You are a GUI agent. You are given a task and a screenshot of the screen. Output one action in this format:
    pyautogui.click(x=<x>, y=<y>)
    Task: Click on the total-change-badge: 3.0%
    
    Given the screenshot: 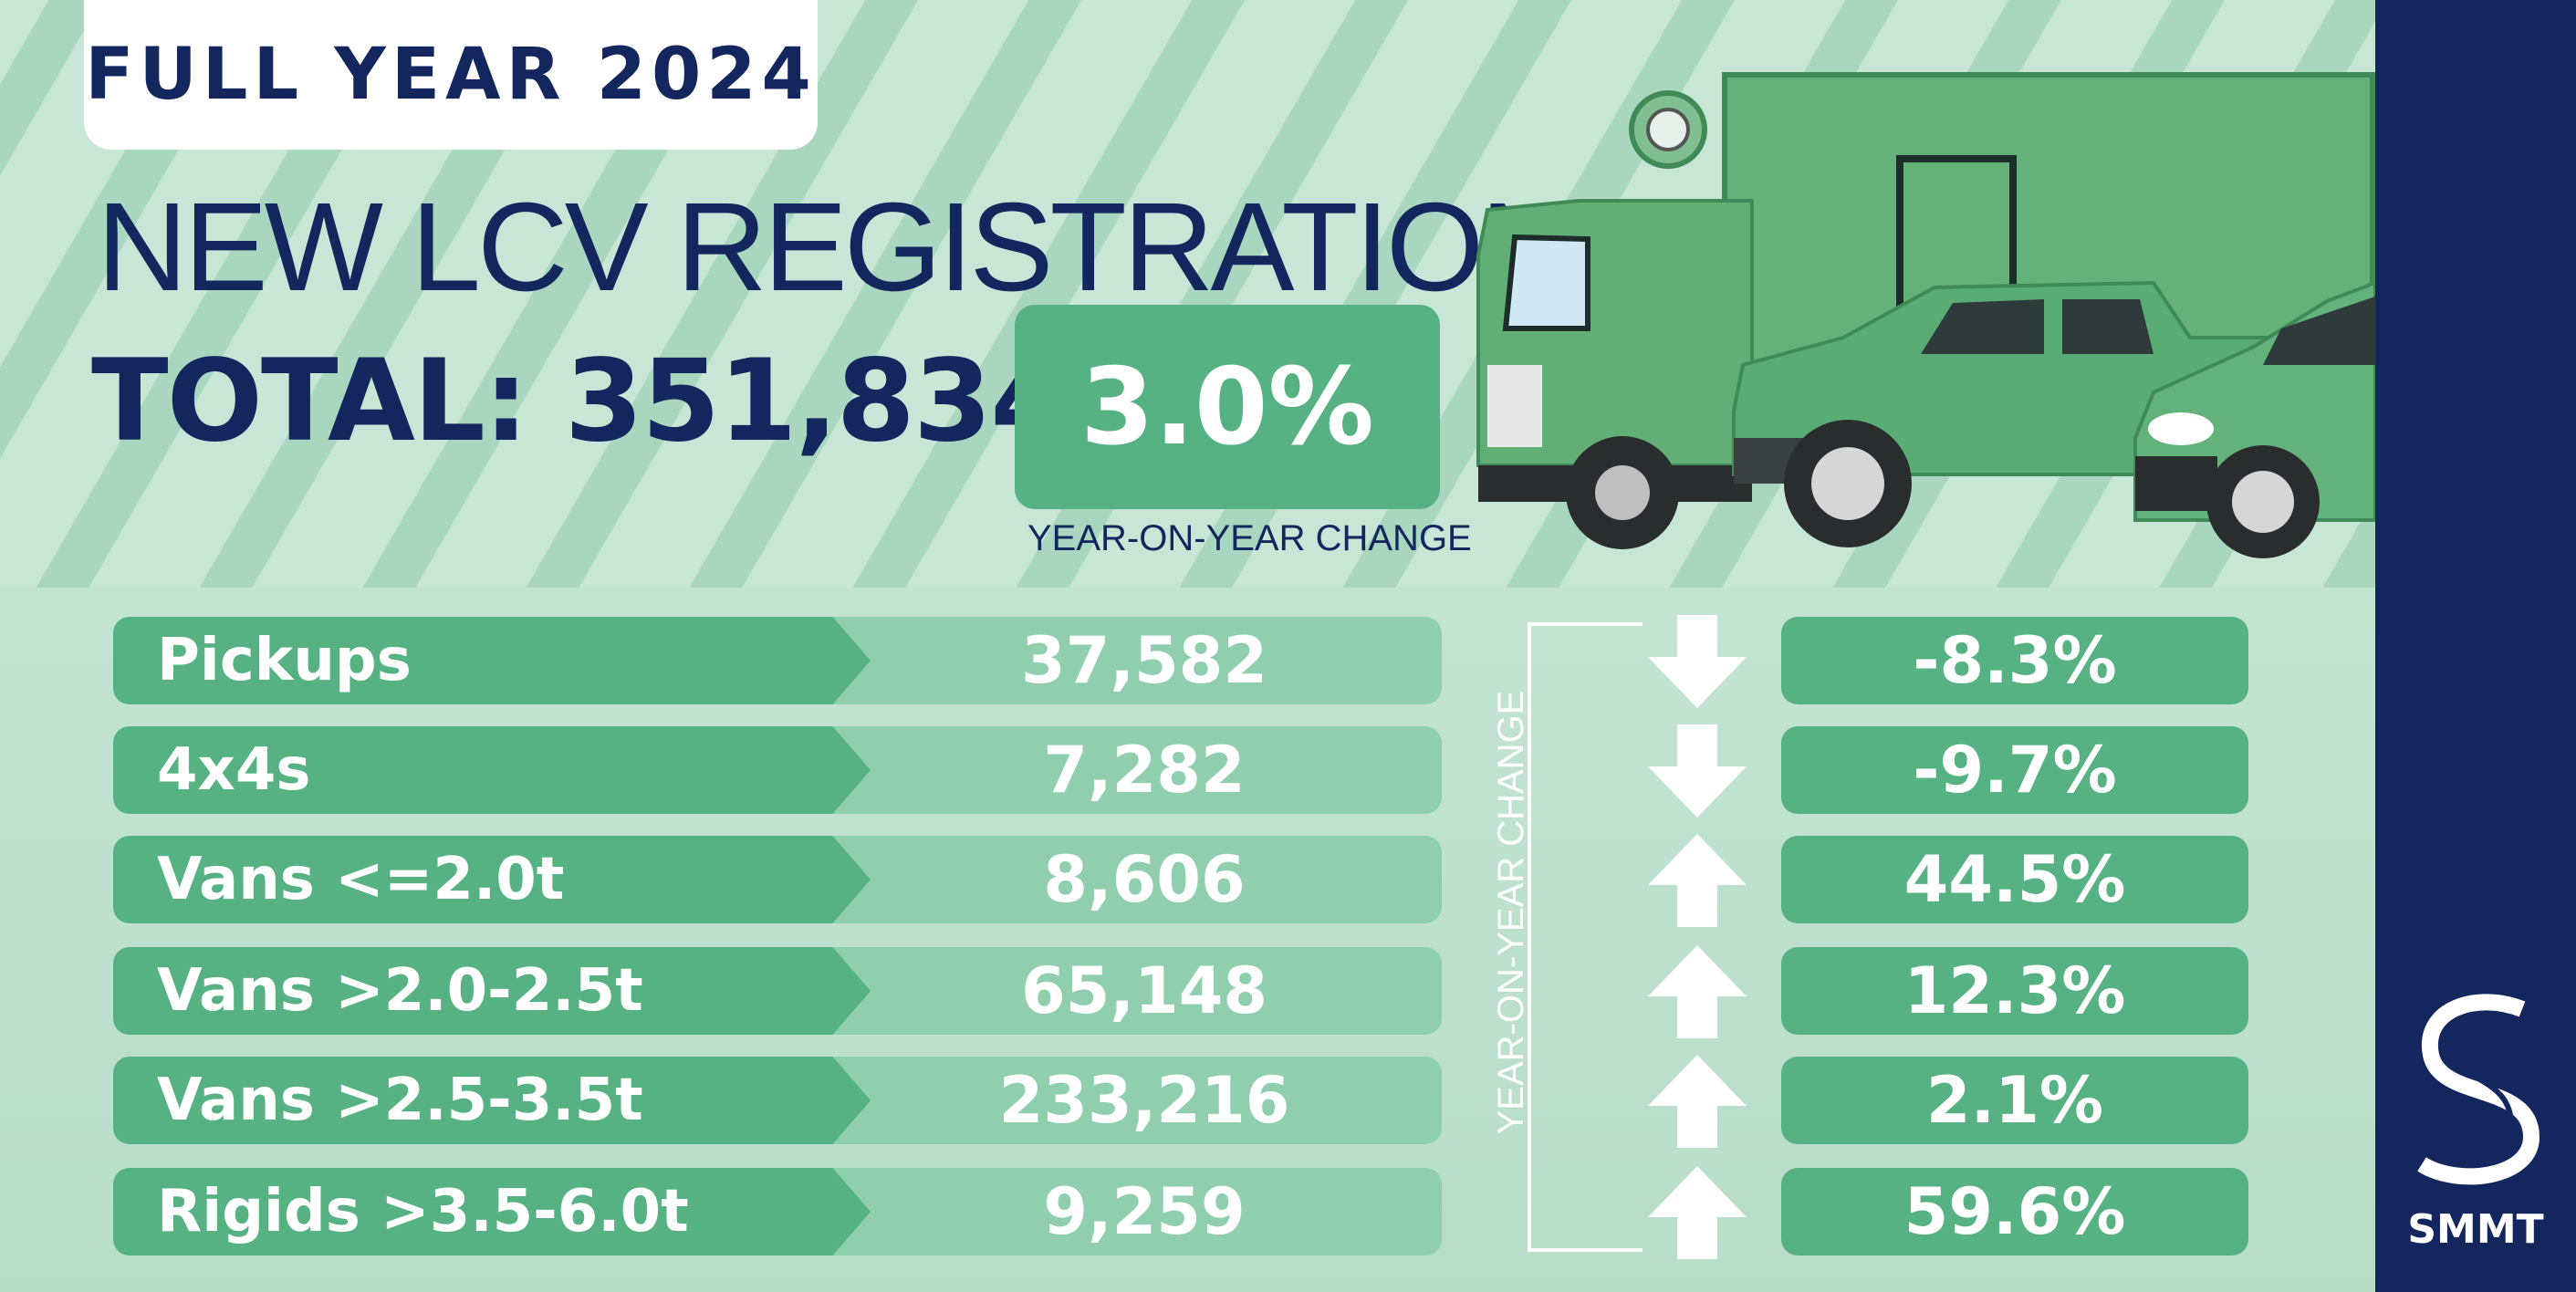 What is the action you would take?
    pyautogui.click(x=1227, y=407)
    